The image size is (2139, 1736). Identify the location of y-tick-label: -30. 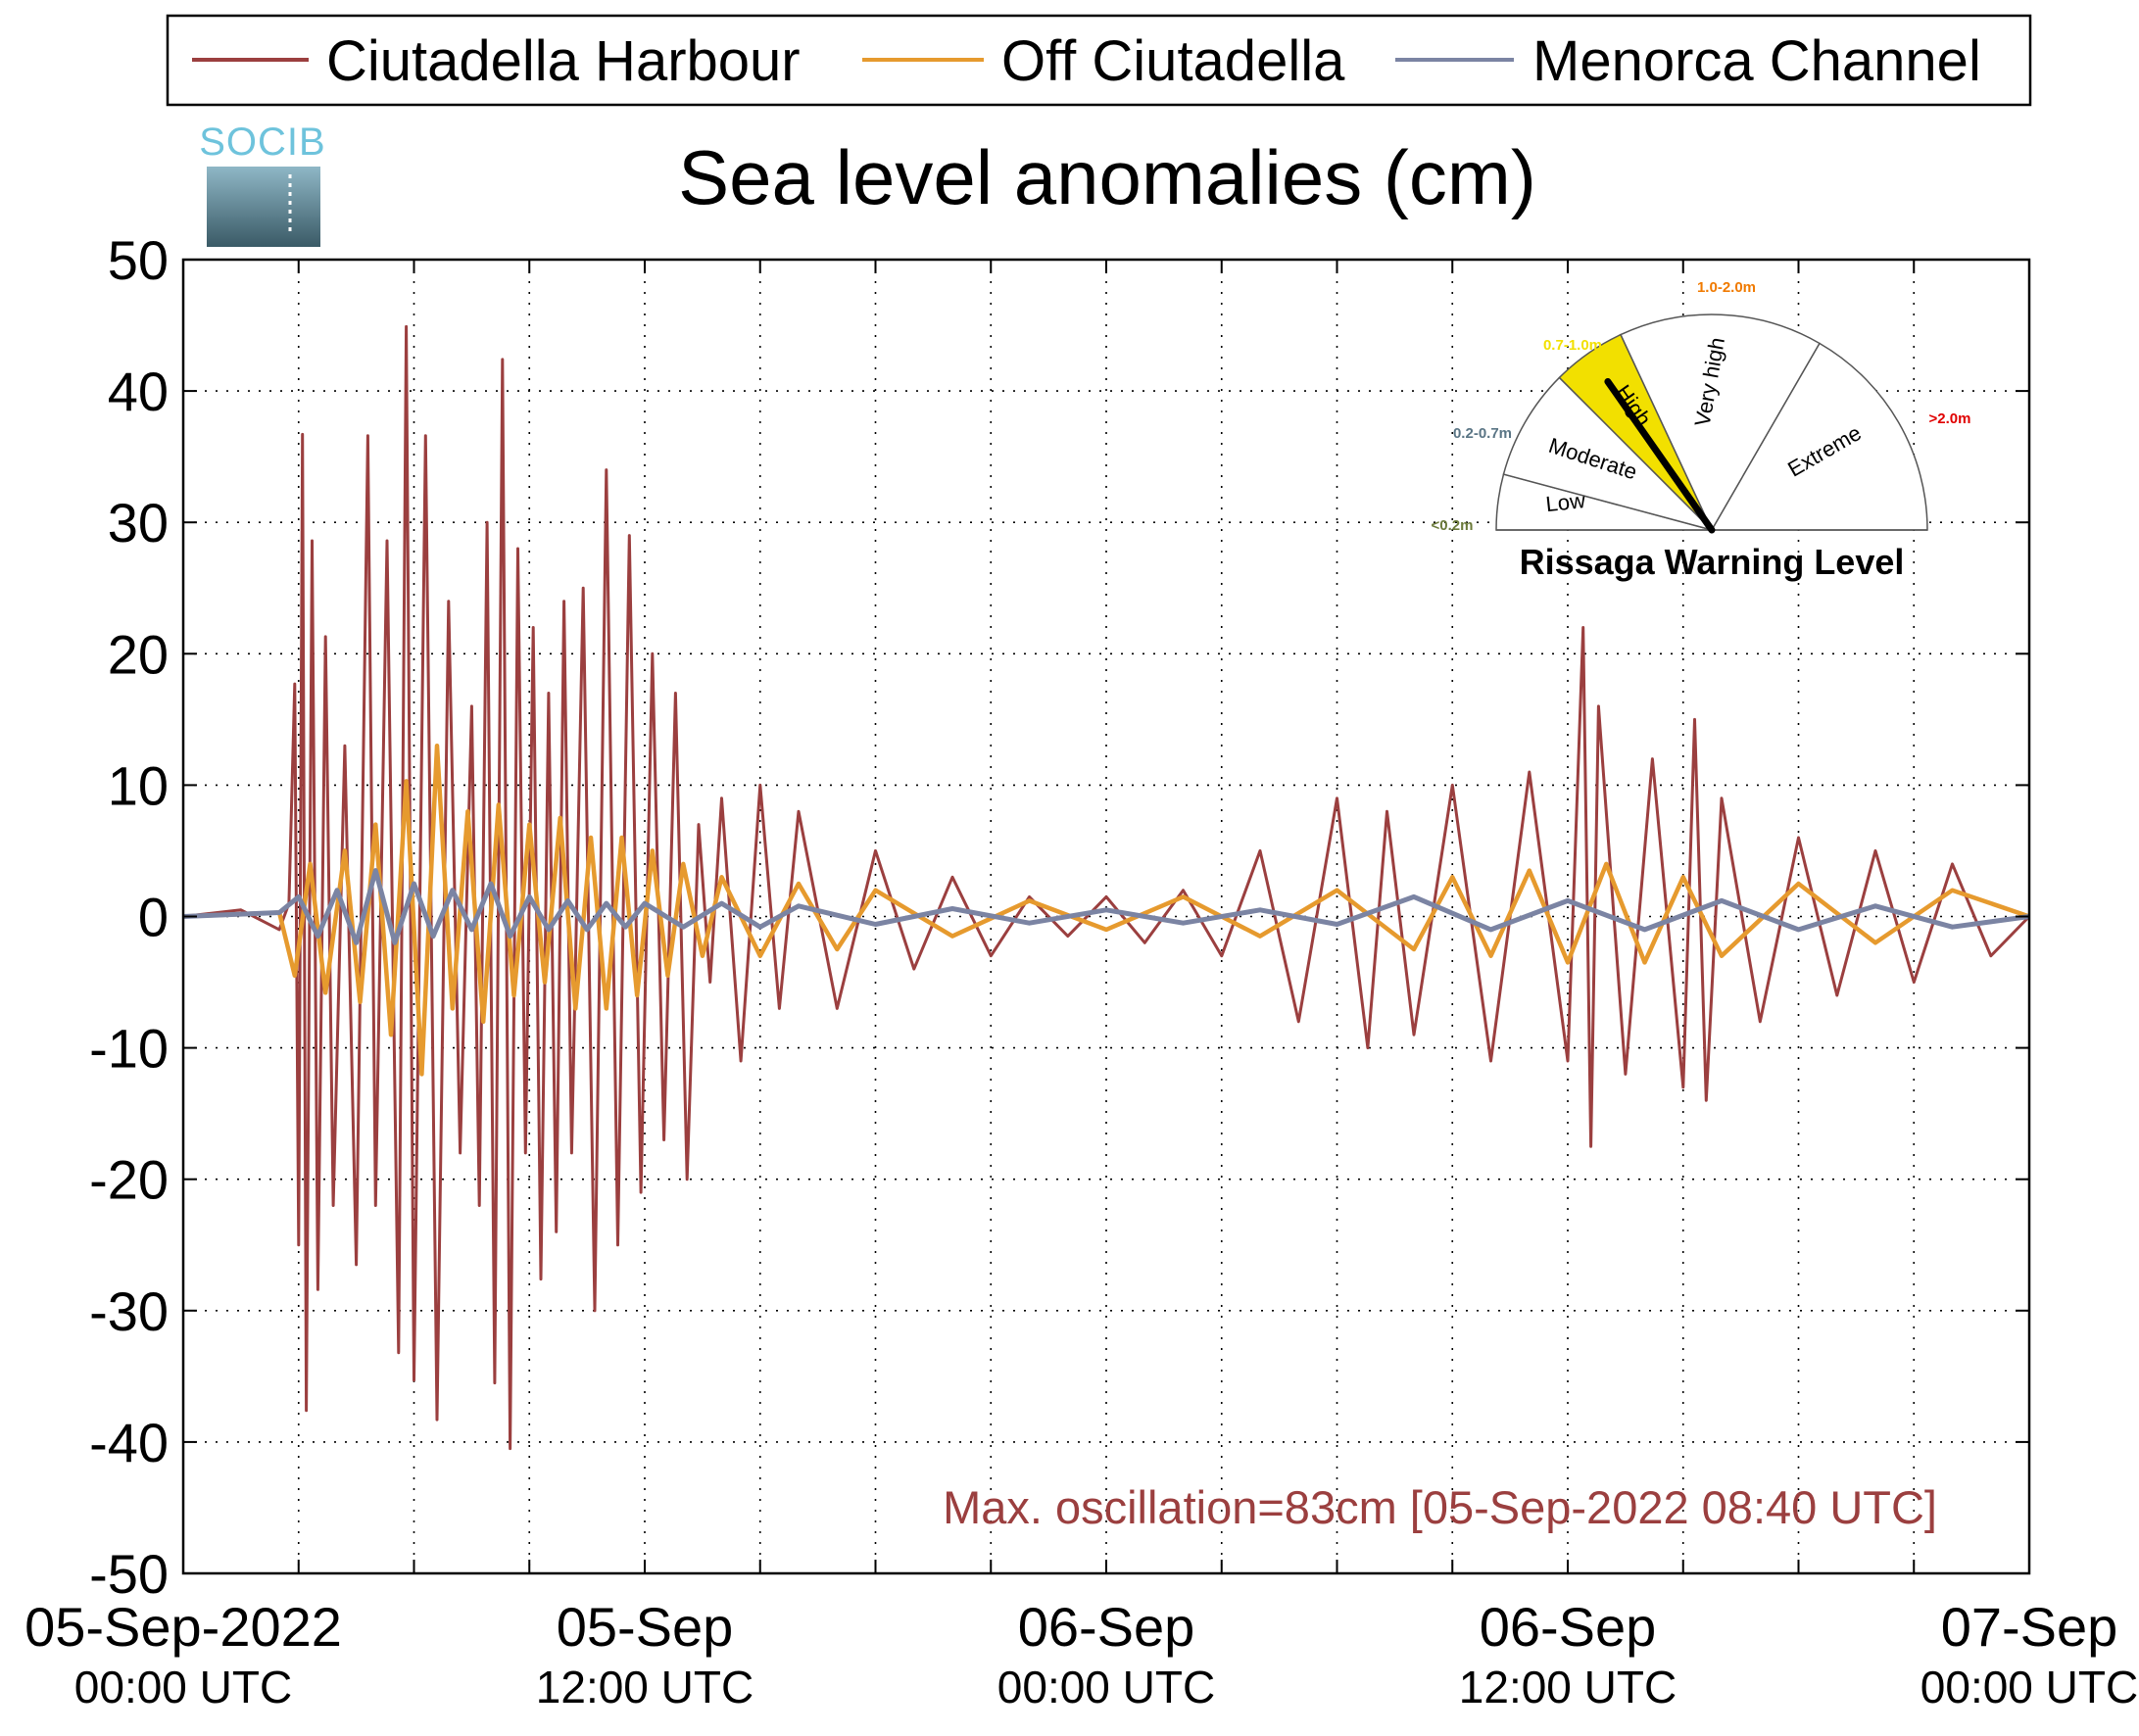
(129, 1311).